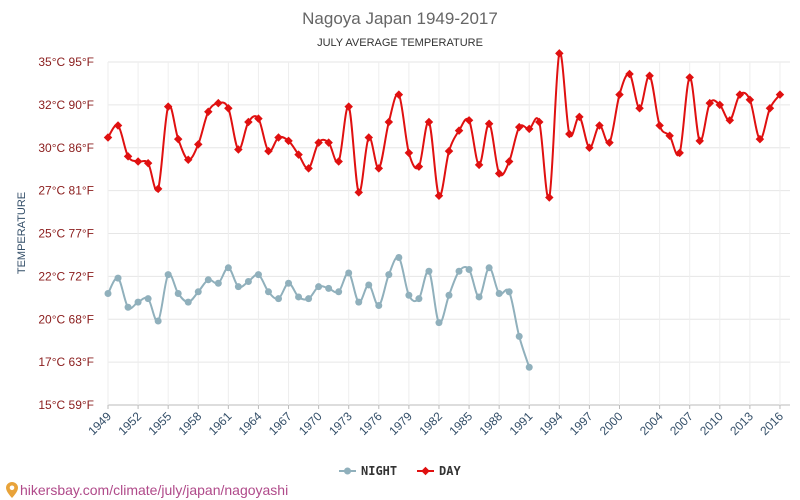 This screenshot has height=500, width=800. I want to click on y-tick-label: 25°C 77°F, so click(66, 234).